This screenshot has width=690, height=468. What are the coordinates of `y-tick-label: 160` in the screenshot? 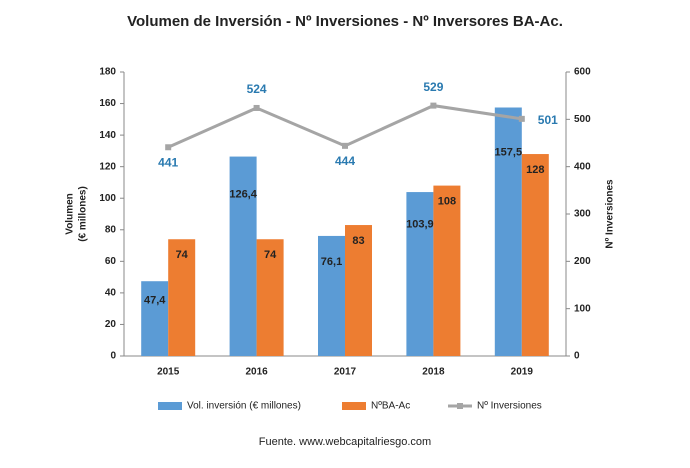 It's located at (107, 103).